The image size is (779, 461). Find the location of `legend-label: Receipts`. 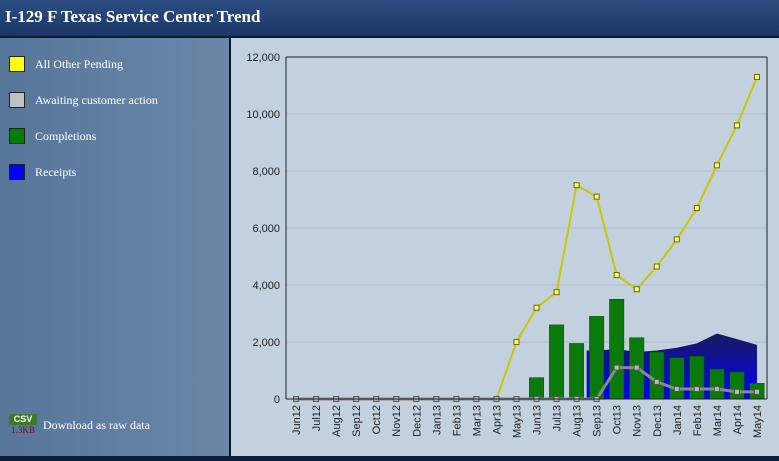

legend-label: Receipts is located at coordinates (56, 171).